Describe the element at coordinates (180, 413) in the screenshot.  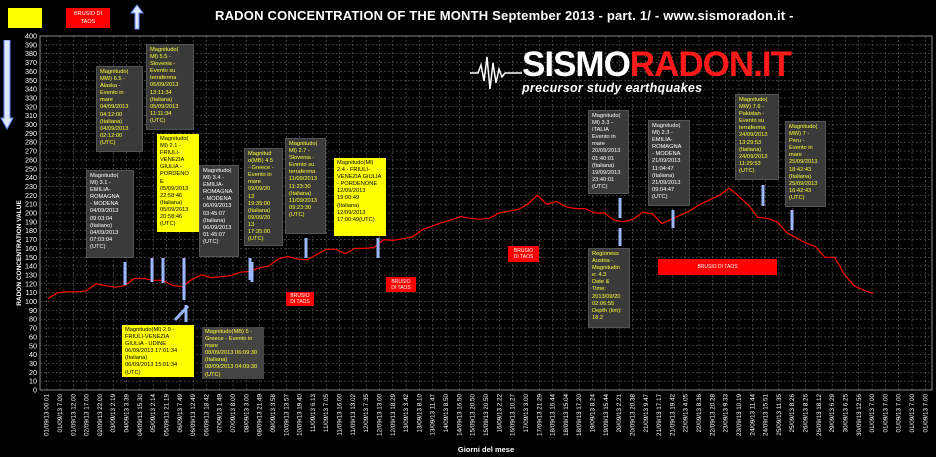
I see `x-tick-label: 06/09/13 7.49` at that location.